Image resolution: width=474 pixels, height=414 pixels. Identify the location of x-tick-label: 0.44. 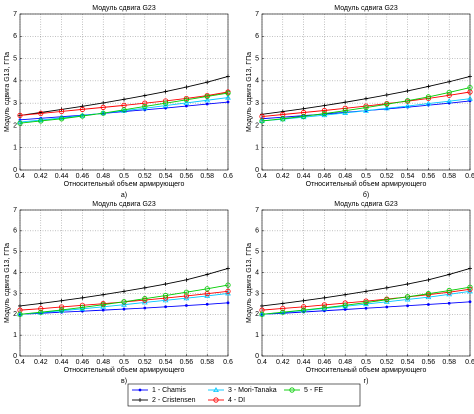
(62, 362).